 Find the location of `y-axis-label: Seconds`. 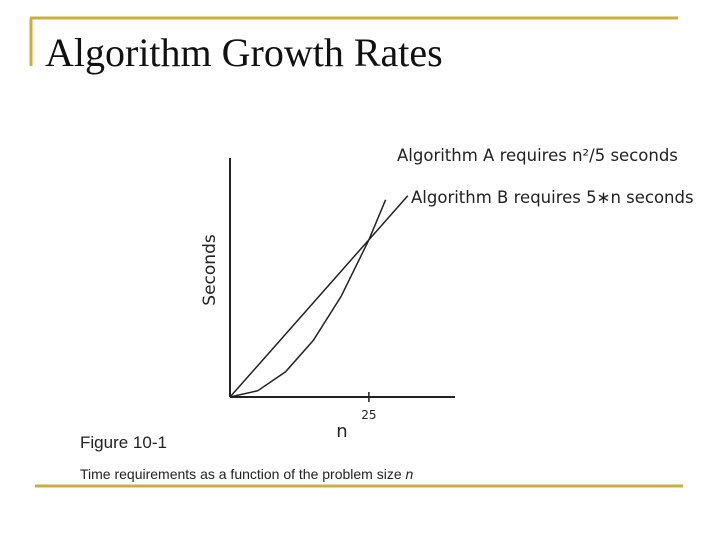

y-axis-label: Seconds is located at coordinates (210, 270).